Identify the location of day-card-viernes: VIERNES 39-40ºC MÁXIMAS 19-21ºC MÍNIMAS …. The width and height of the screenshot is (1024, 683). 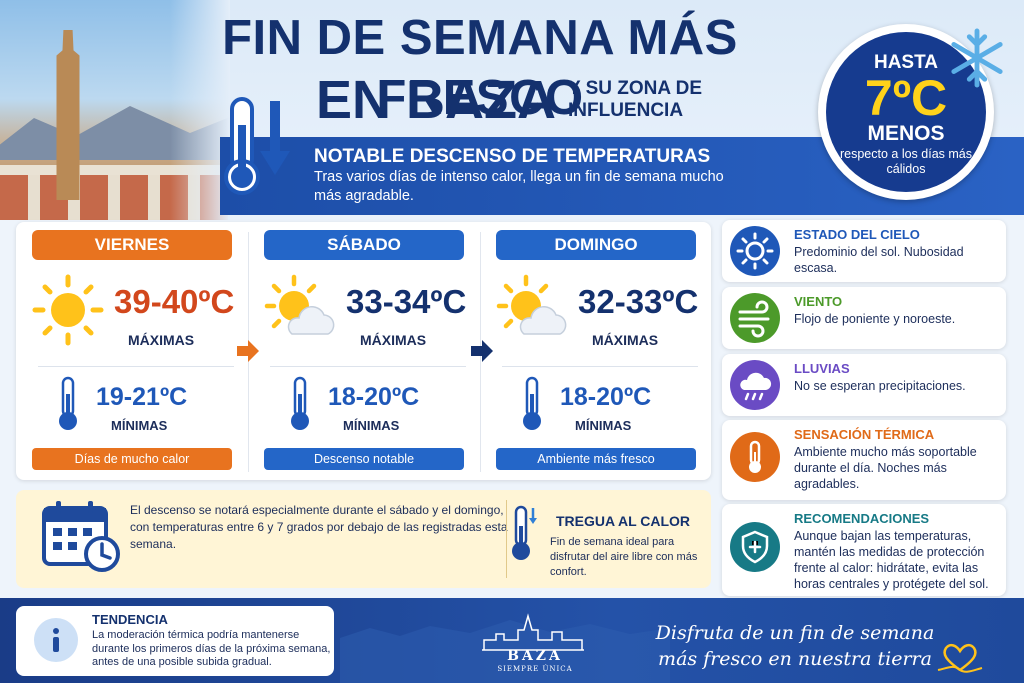
(132, 351).